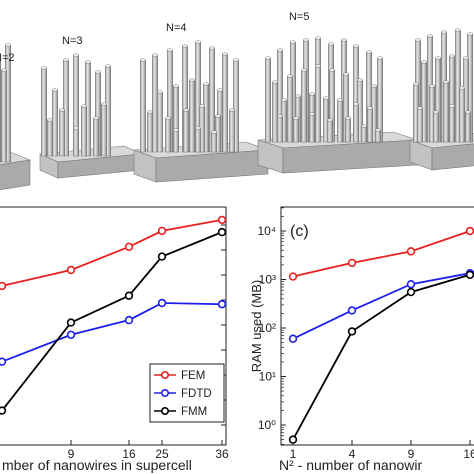 The height and width of the screenshot is (474, 474). Describe the element at coordinates (194, 412) in the screenshot. I see `legend-label-fmm: FMM` at that location.